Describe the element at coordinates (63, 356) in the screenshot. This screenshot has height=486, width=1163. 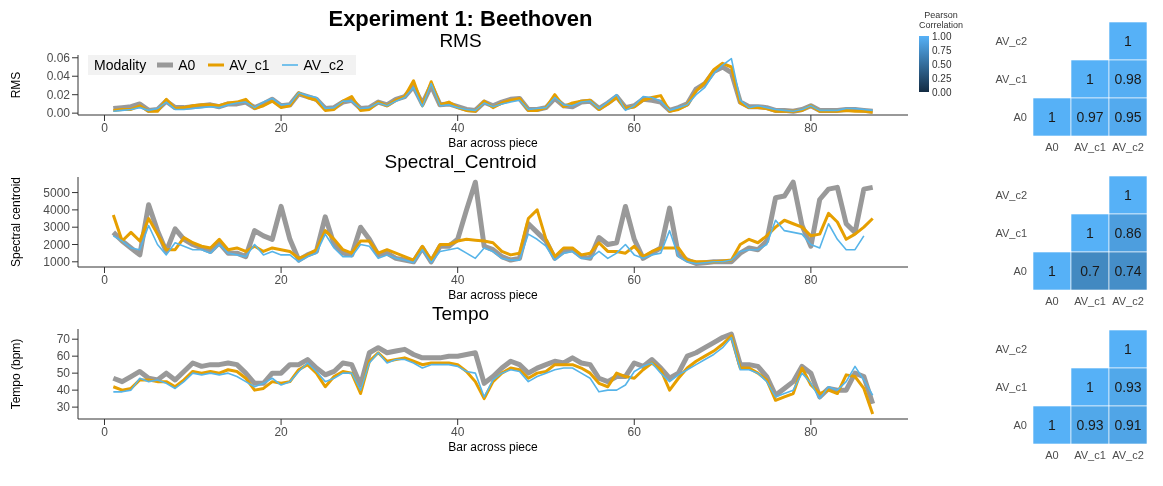
I see `y-tick-label: 60` at that location.